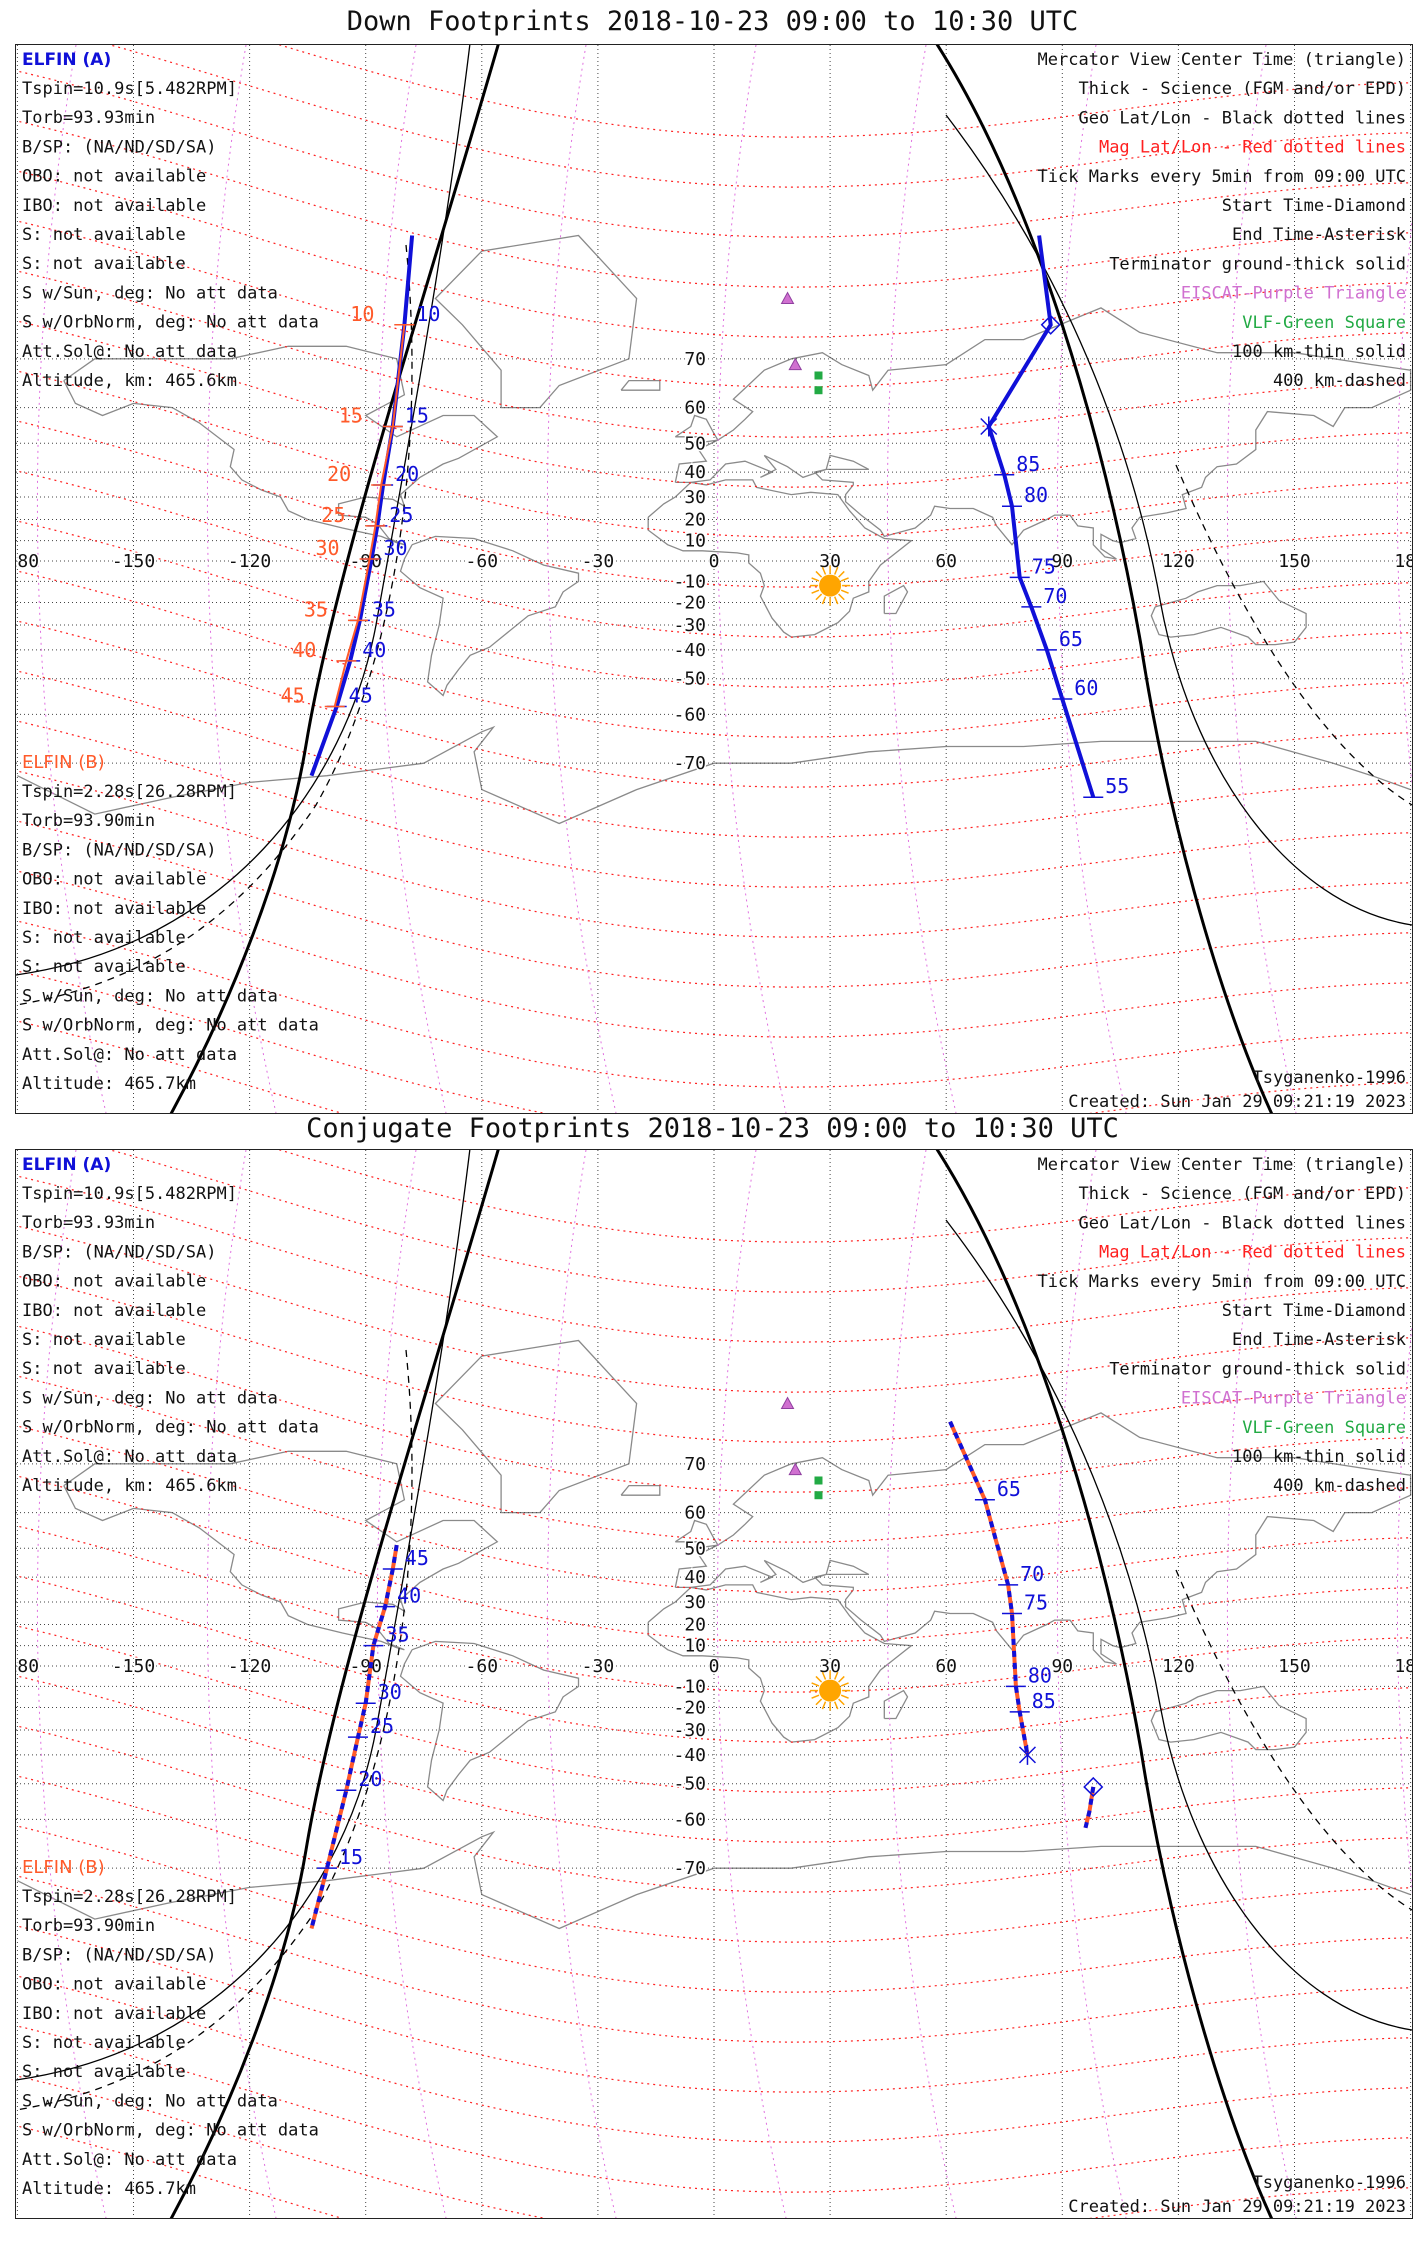 Image resolution: width=1425 pixels, height=2250 pixels. Describe the element at coordinates (1293, 1399) in the screenshot. I see `legend-entry: EISCAT-Purple Triangle` at that location.